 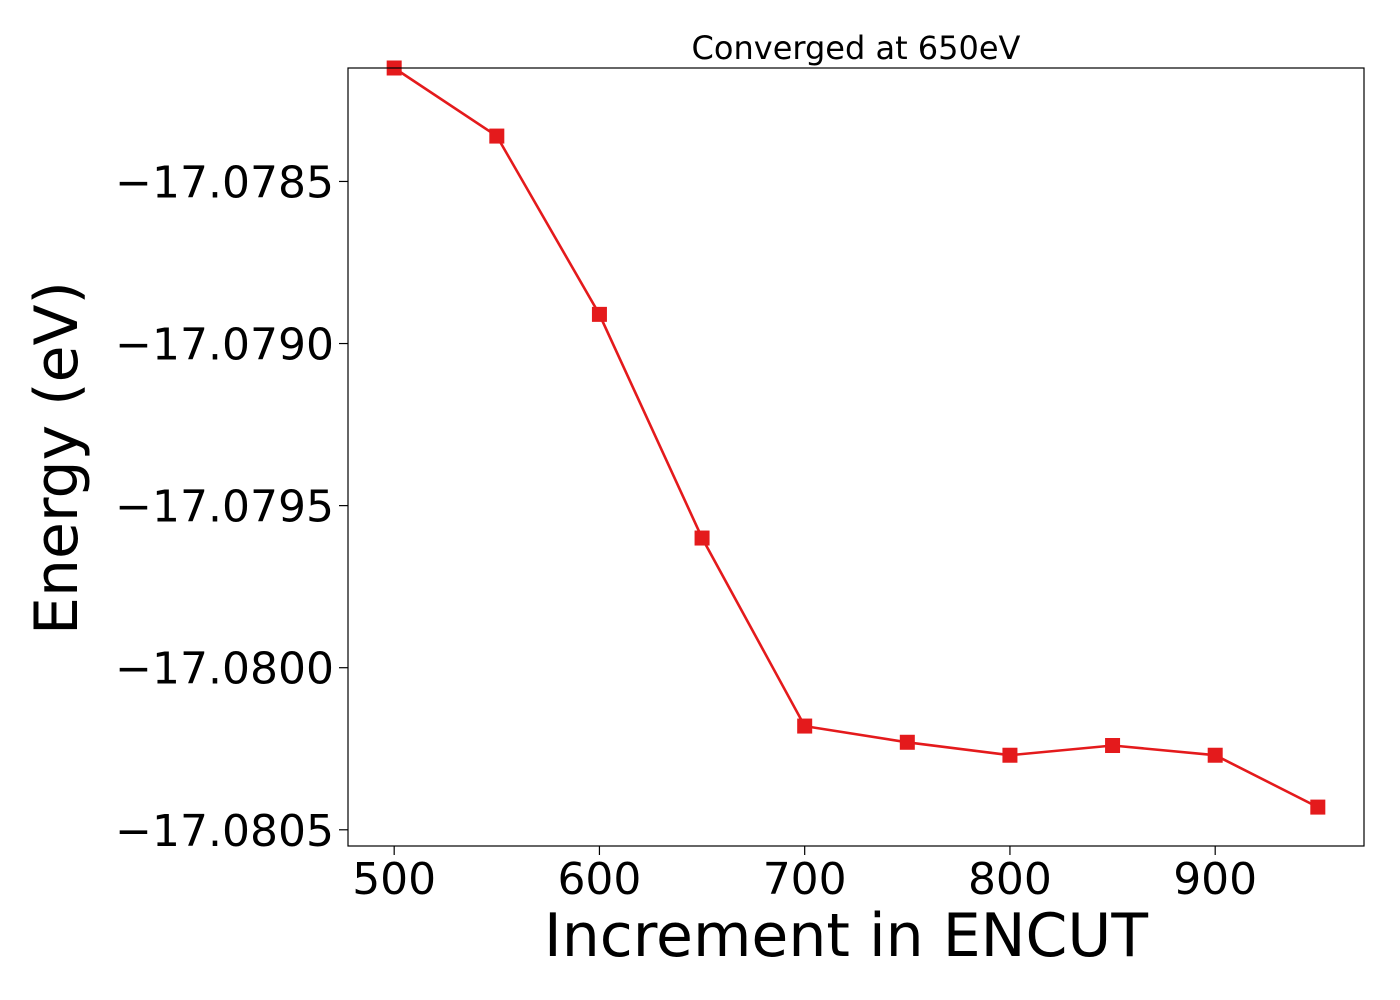 I want to click on x-tick-label: 800, so click(x=1010, y=879).